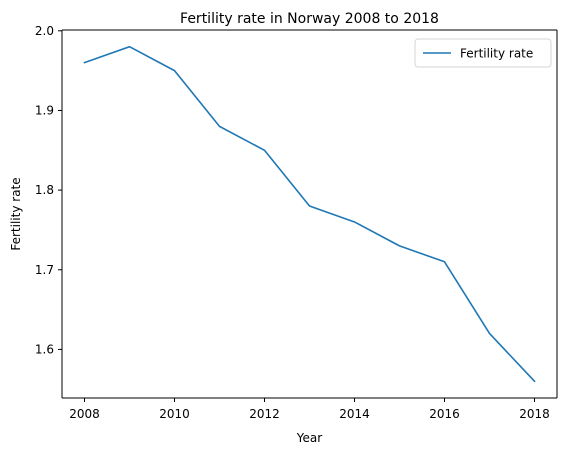 The height and width of the screenshot is (455, 567). What do you see at coordinates (174, 414) in the screenshot?
I see `x-tick-label: 2010` at bounding box center [174, 414].